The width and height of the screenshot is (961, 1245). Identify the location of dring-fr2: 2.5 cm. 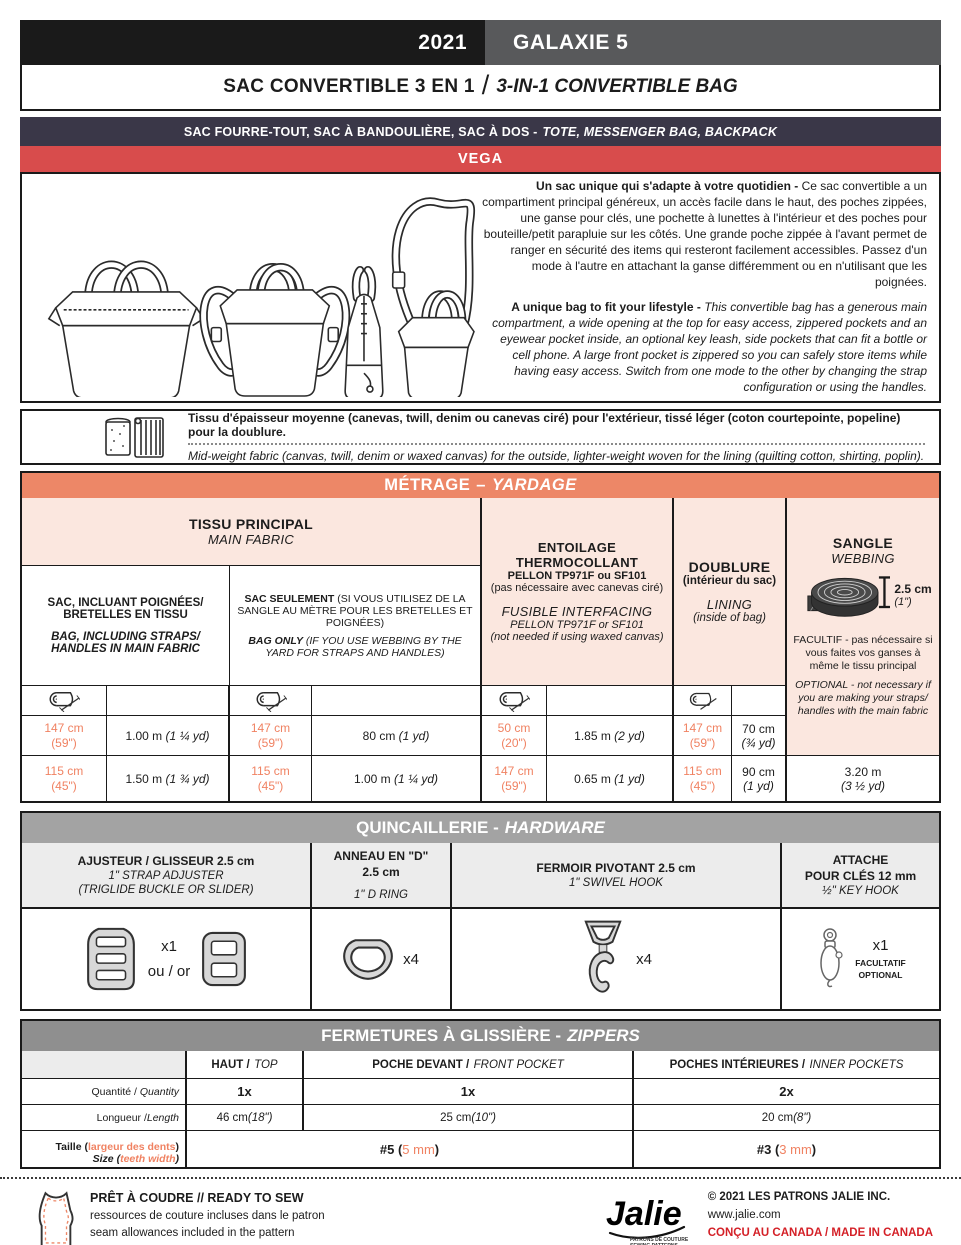
(381, 872).